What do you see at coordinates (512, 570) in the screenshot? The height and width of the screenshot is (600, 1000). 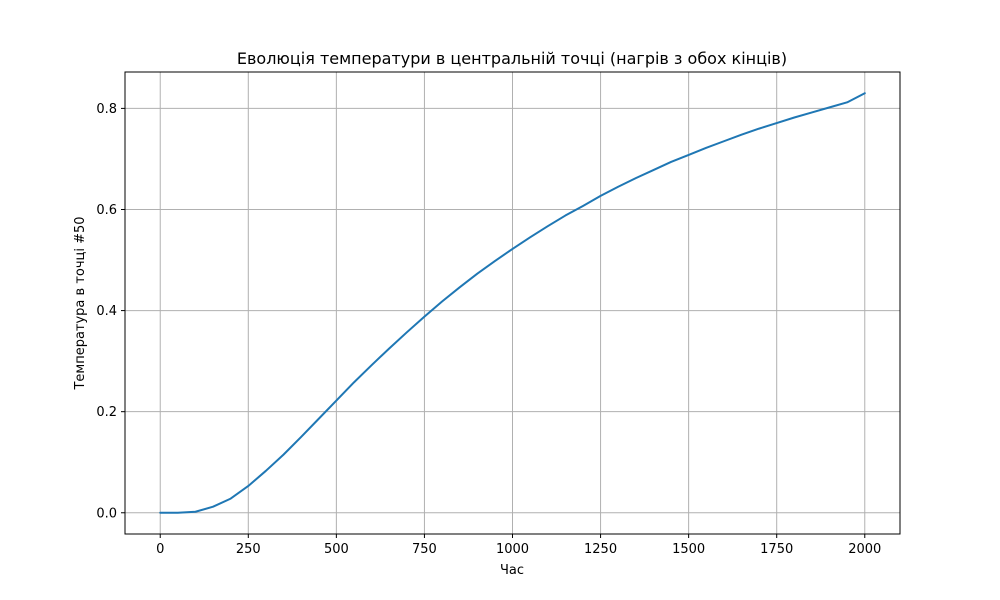 I see `x-axis-label: Час` at bounding box center [512, 570].